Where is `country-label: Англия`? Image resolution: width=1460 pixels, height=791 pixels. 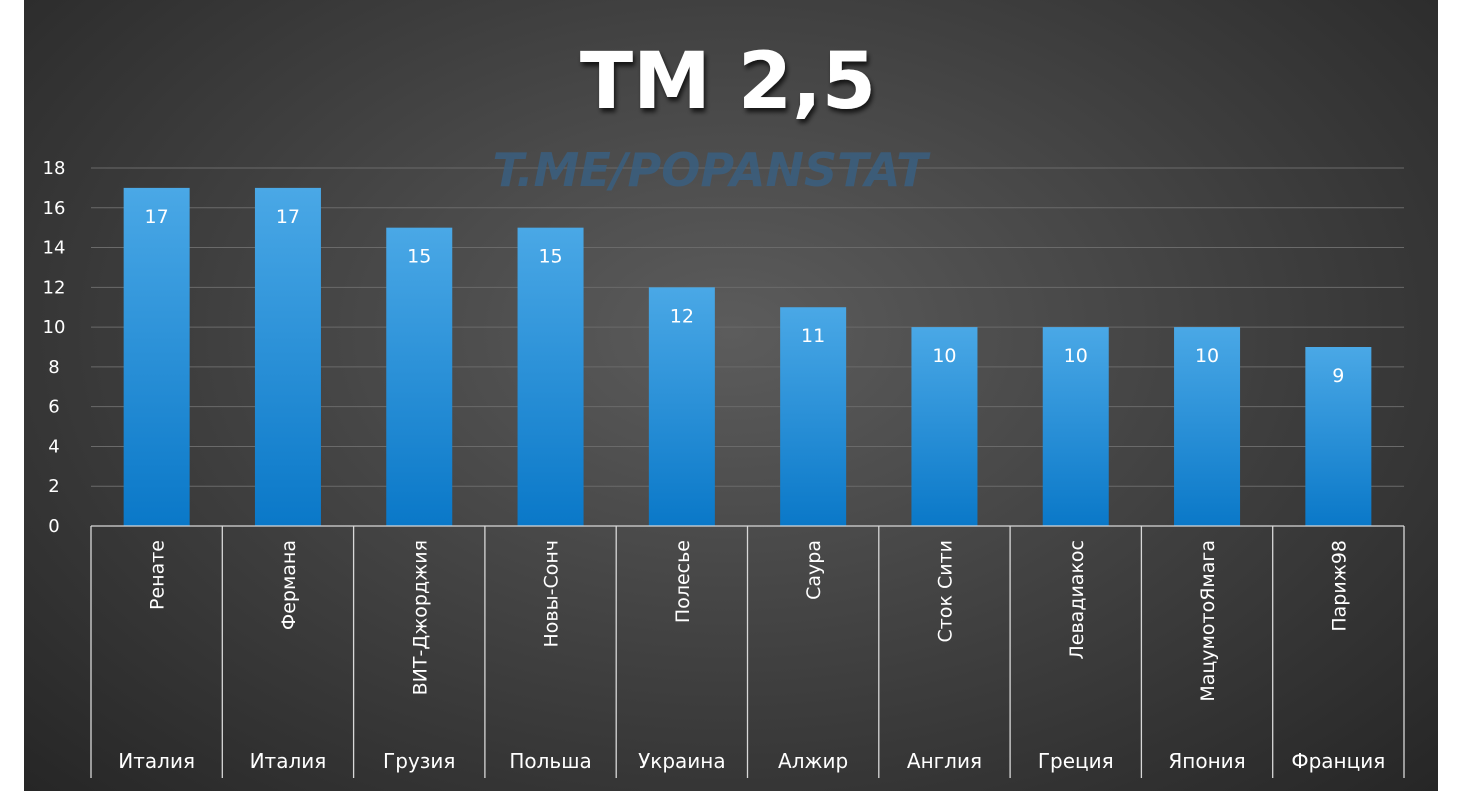 country-label: Англия is located at coordinates (944, 761).